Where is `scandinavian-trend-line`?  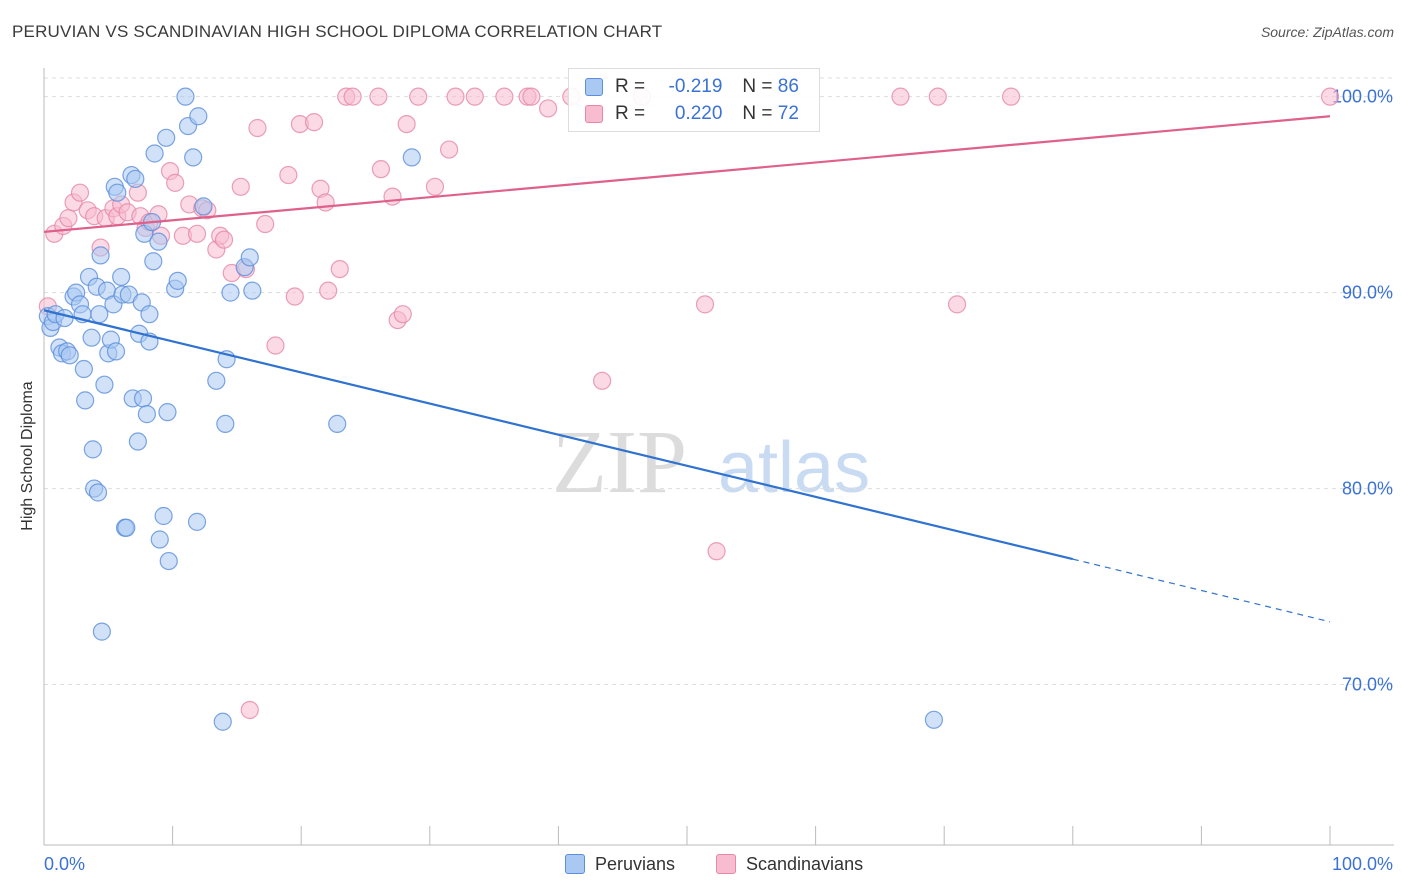
scandinavian-trend-line is located at coordinates (687, 174).